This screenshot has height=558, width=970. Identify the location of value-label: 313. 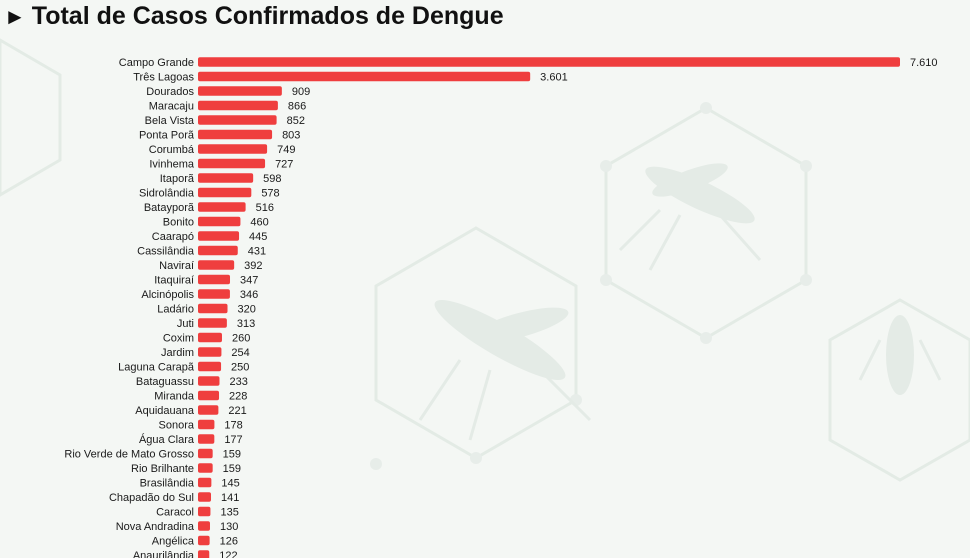
(246, 324).